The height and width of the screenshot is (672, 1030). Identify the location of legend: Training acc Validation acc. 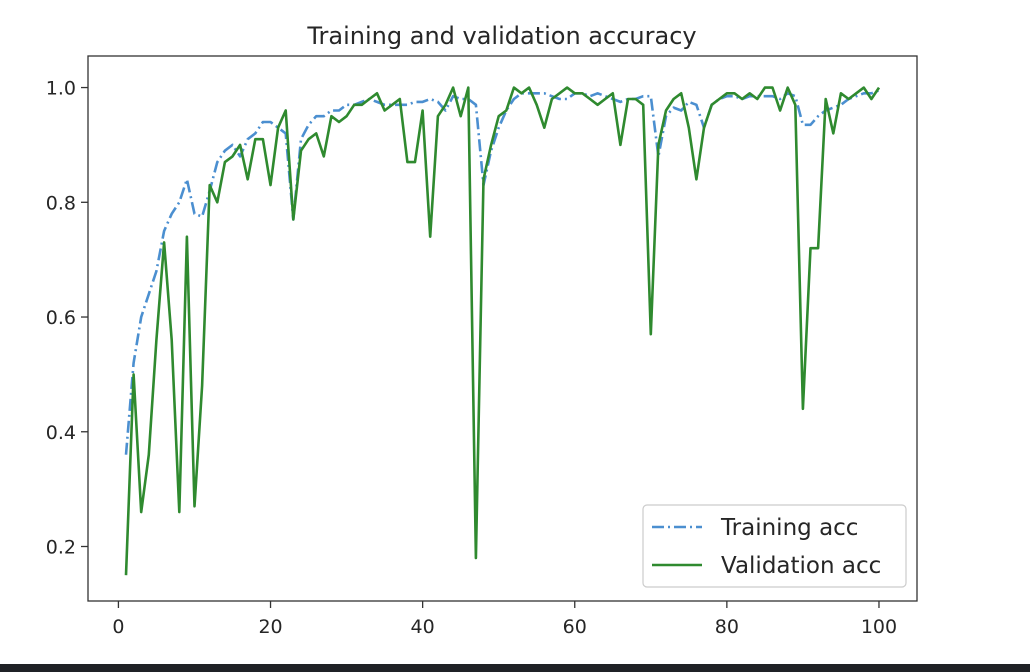
(774, 546).